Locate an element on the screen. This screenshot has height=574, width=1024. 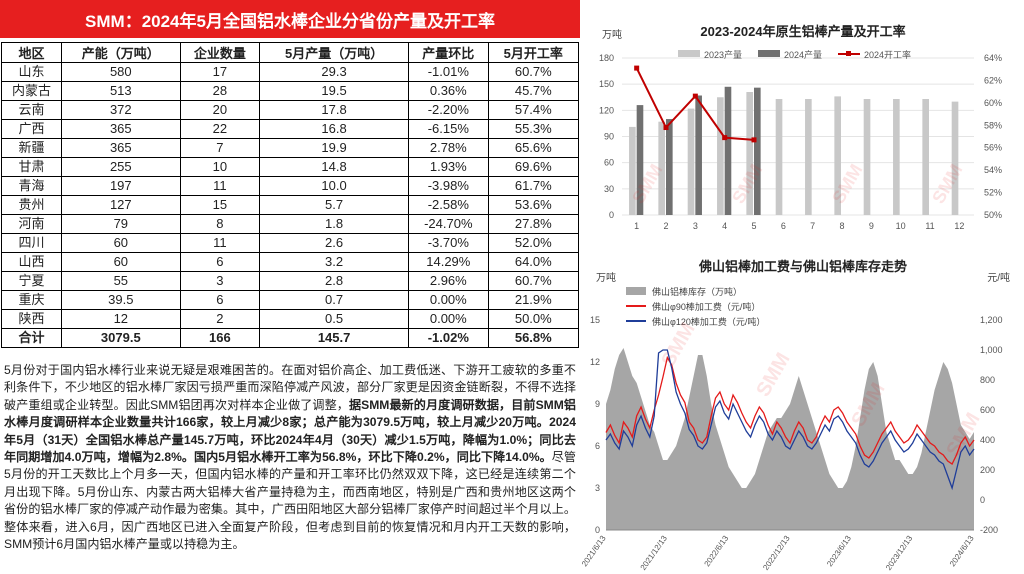
table-cell: 1.8 is located at coordinates (334, 224).